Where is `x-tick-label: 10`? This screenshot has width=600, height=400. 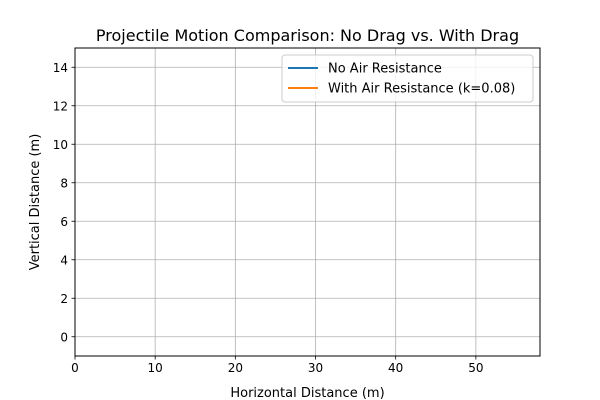
x-tick-label: 10 is located at coordinates (155, 368).